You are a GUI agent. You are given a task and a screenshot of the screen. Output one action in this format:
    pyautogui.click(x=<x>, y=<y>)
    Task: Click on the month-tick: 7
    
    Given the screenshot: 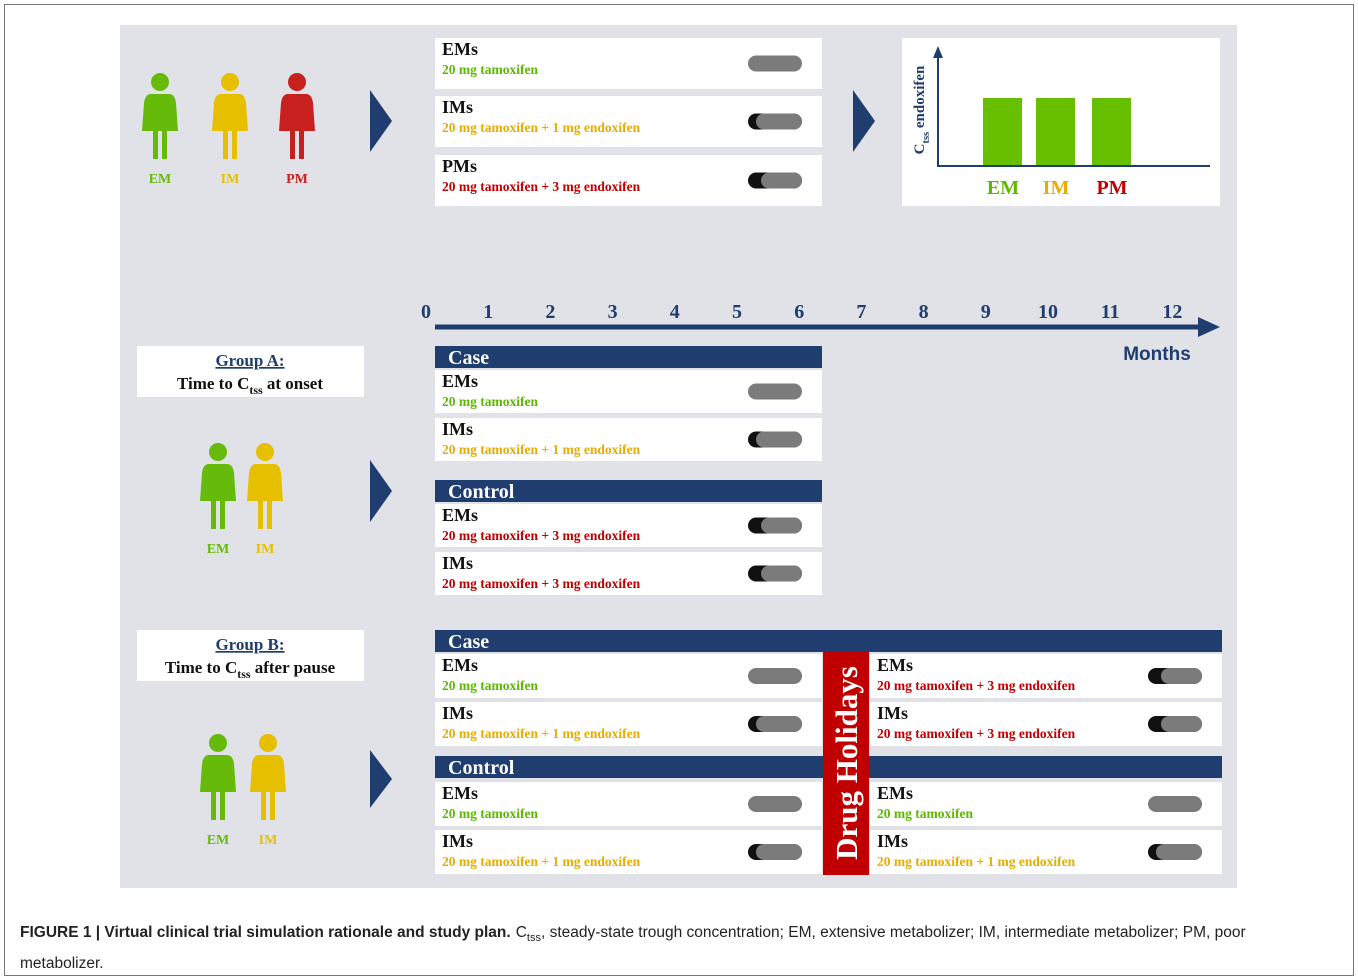 What is the action you would take?
    pyautogui.click(x=861, y=312)
    